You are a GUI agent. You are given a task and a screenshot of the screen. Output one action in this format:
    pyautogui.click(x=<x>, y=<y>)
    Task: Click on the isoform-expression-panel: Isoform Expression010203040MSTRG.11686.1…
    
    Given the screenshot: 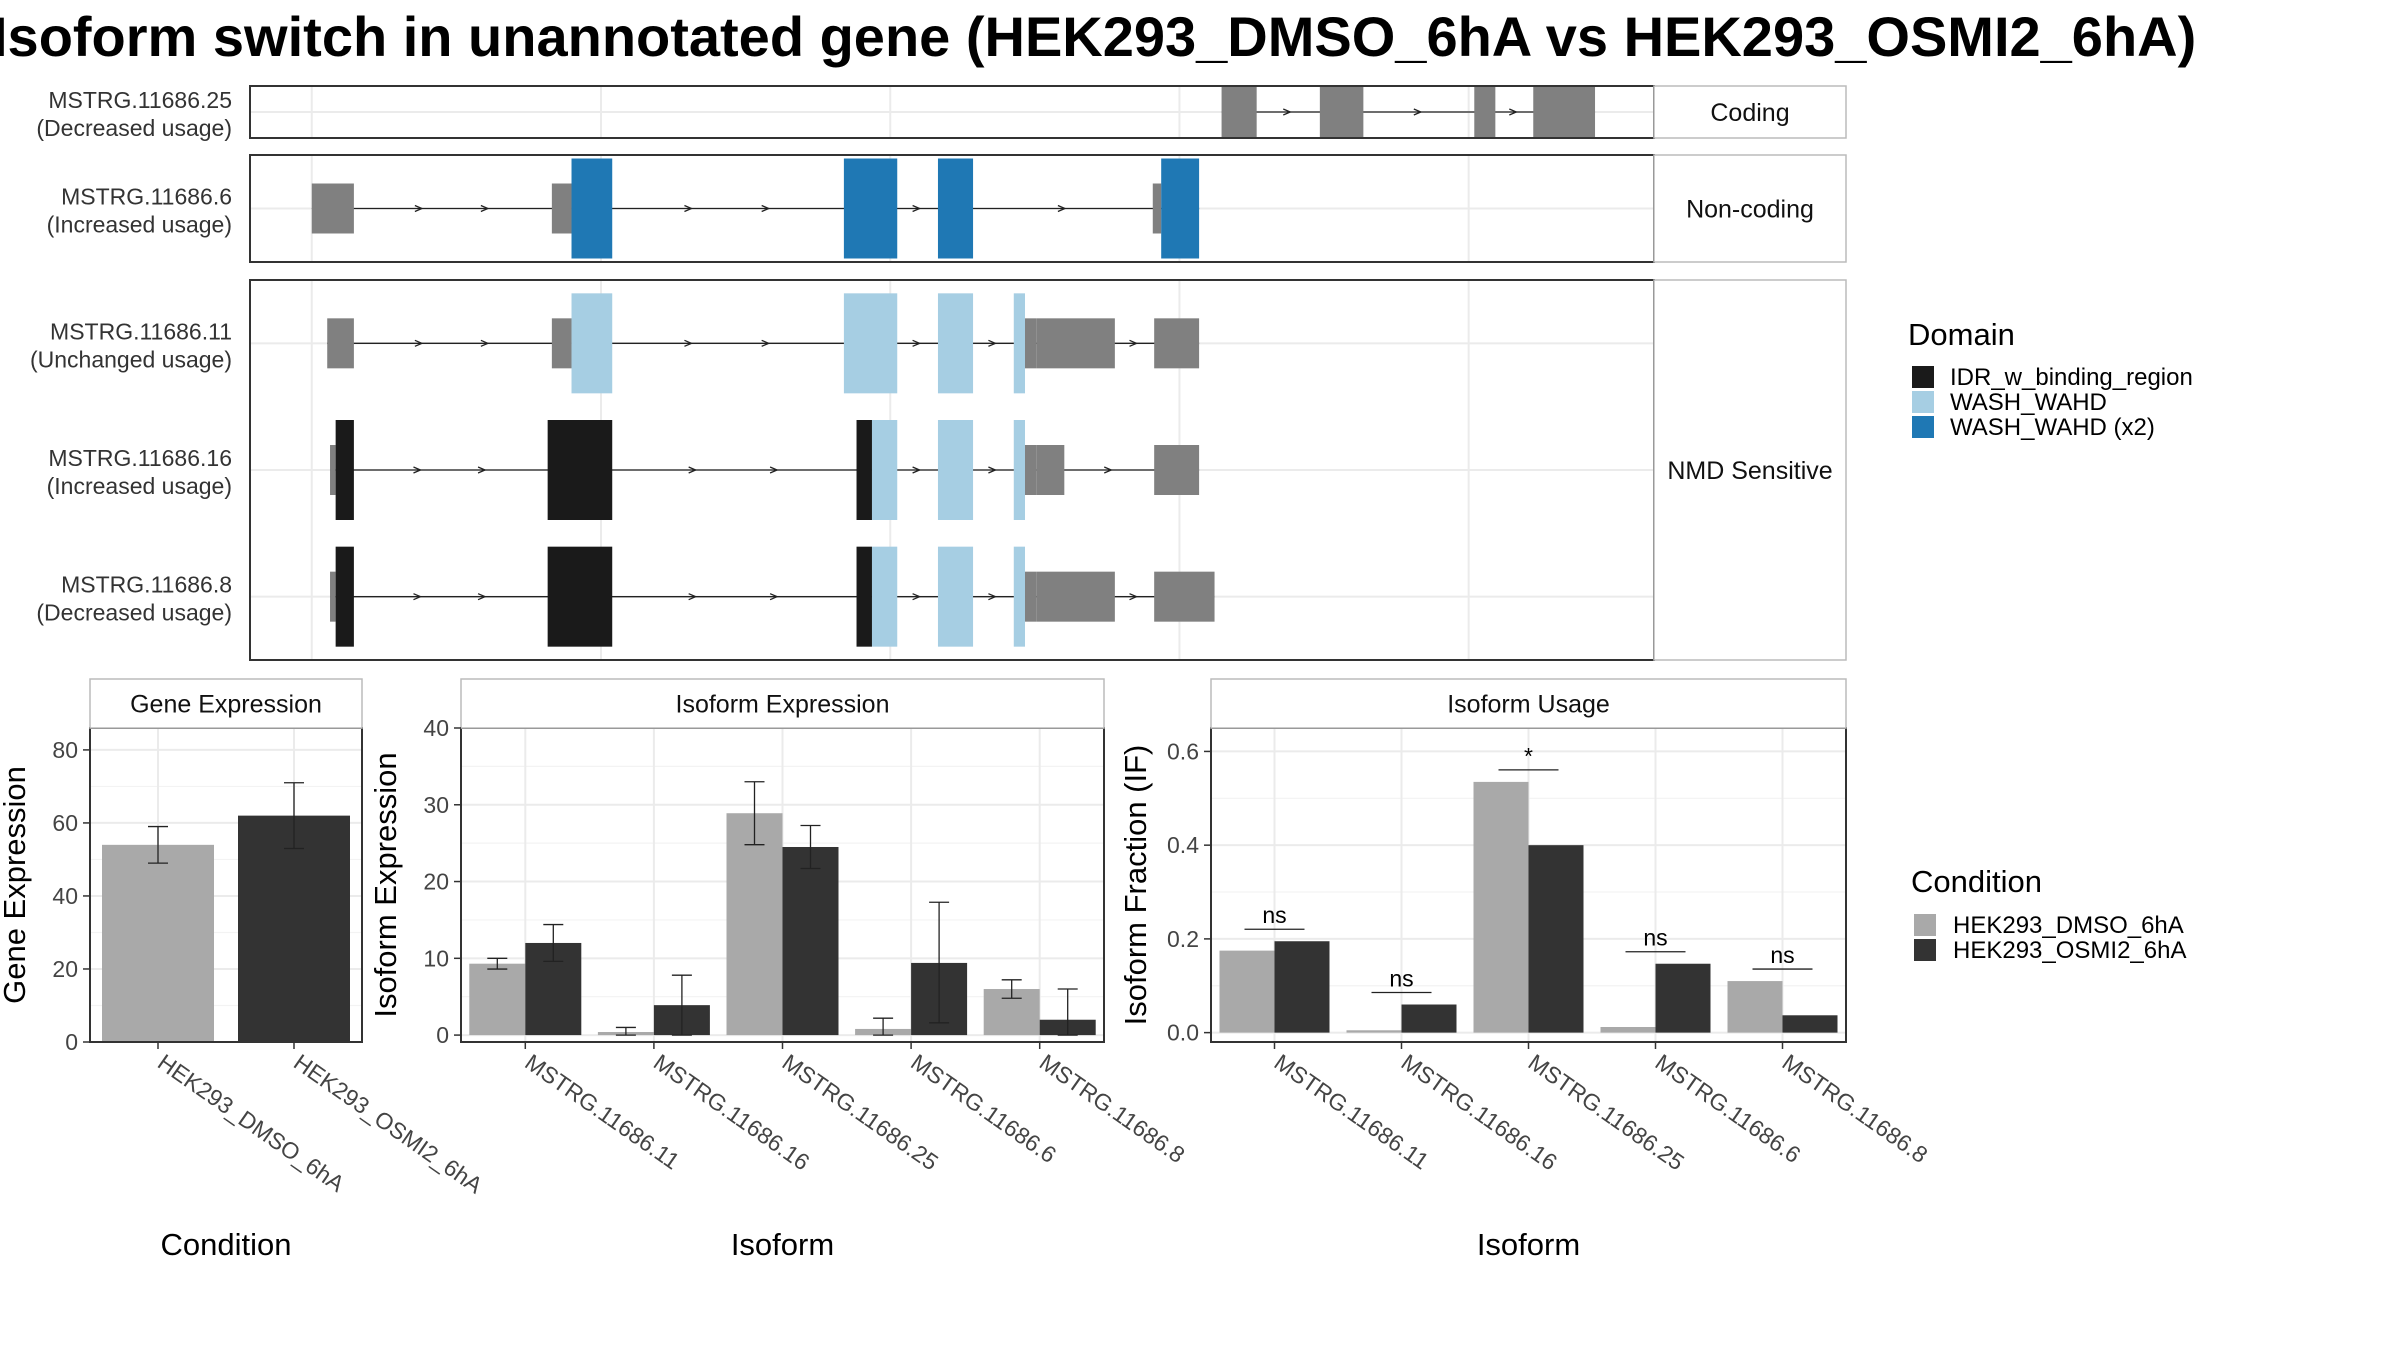 What is the action you would take?
    pyautogui.click(x=779, y=970)
    